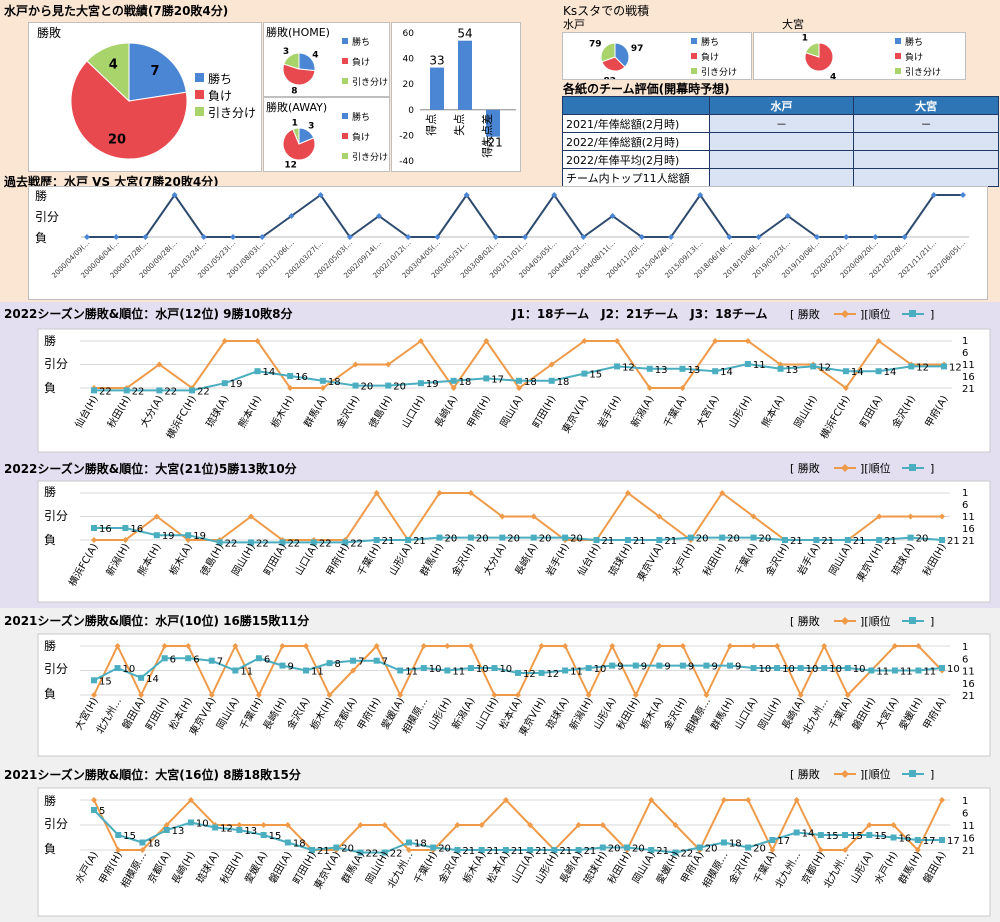 The height and width of the screenshot is (922, 1000). I want to click on rank-label: 17, so click(929, 841).